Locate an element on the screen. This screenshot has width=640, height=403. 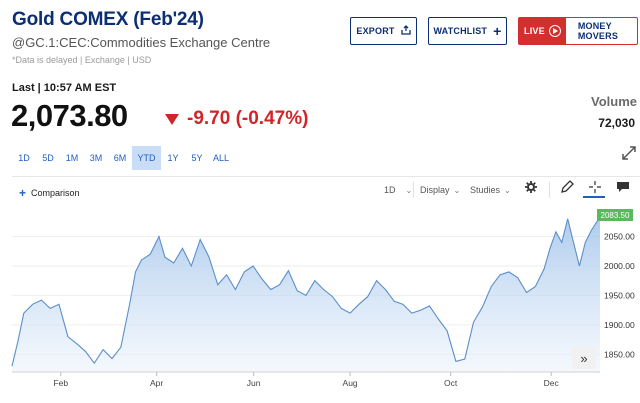
fast-forward-icon: » is located at coordinates (584, 358).